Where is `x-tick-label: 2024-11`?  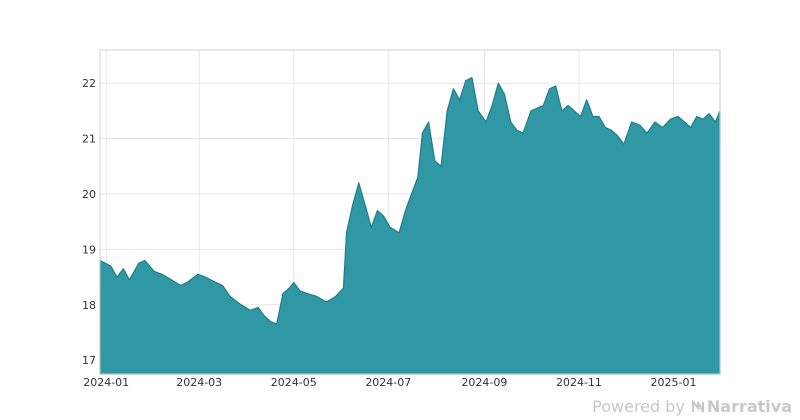
x-tick-label: 2024-11 is located at coordinates (579, 382).